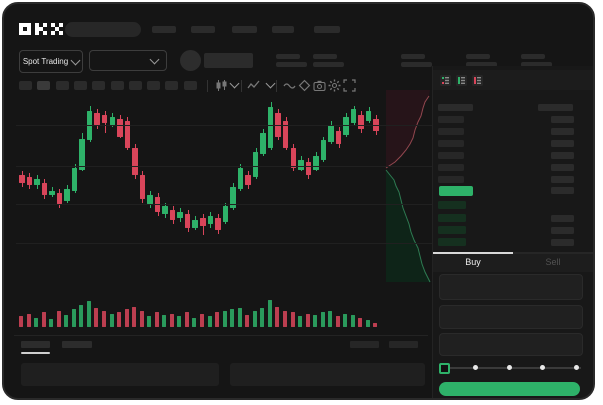  I want to click on buy-submit-button, so click(509, 389).